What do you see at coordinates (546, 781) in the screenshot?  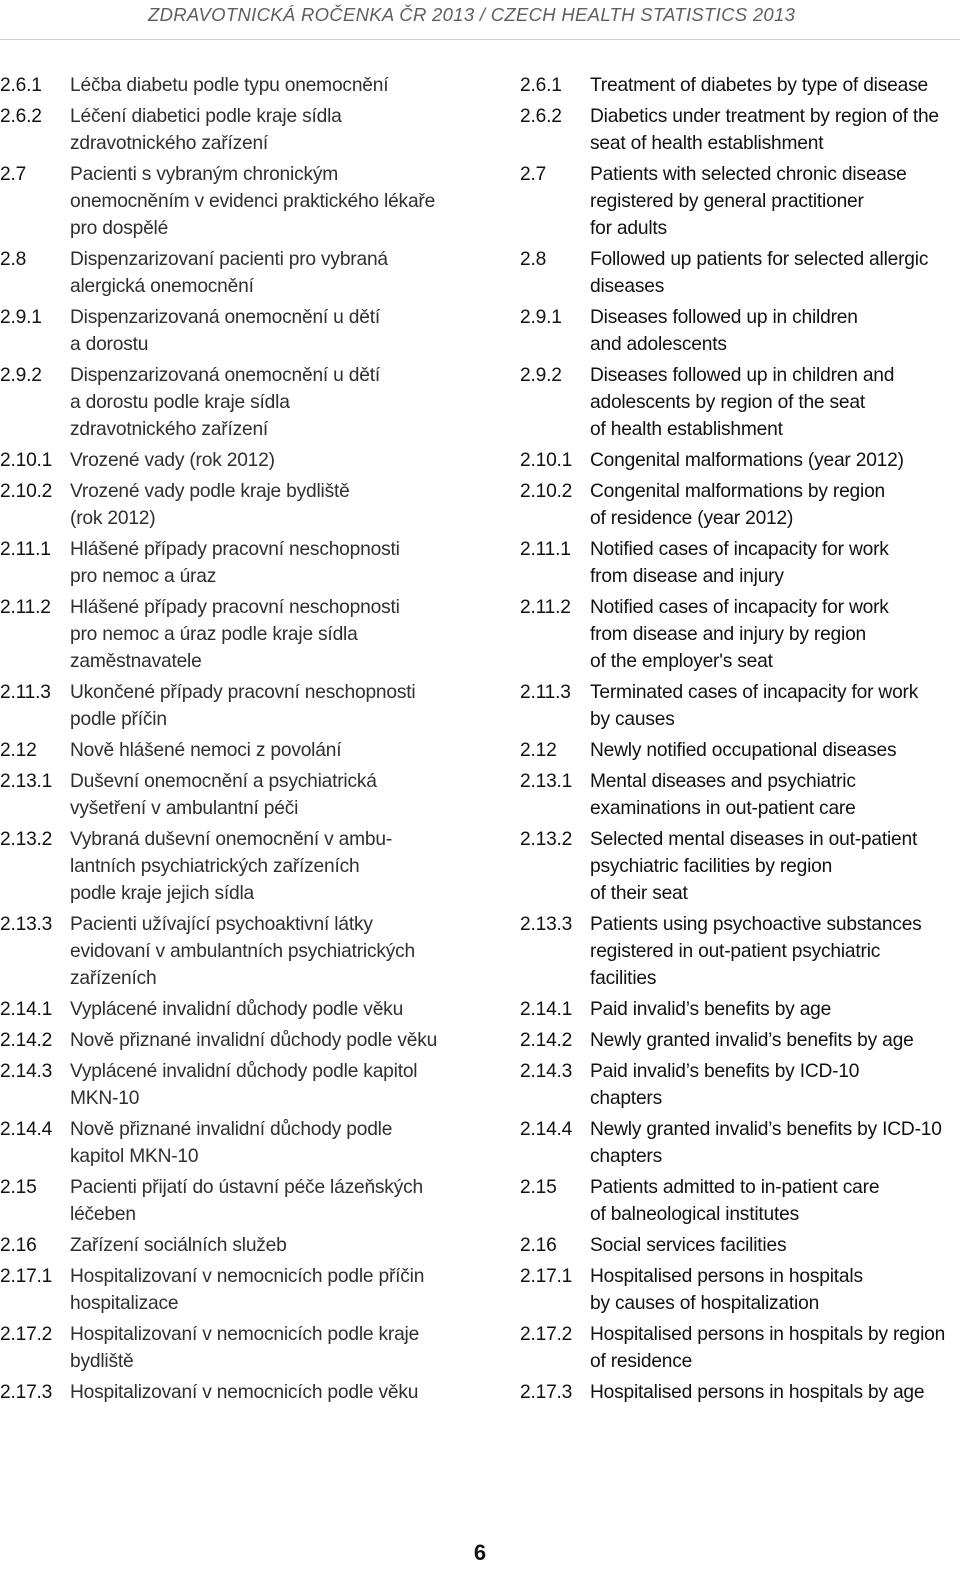 I see `toc-entry-number: 2.13.1` at bounding box center [546, 781].